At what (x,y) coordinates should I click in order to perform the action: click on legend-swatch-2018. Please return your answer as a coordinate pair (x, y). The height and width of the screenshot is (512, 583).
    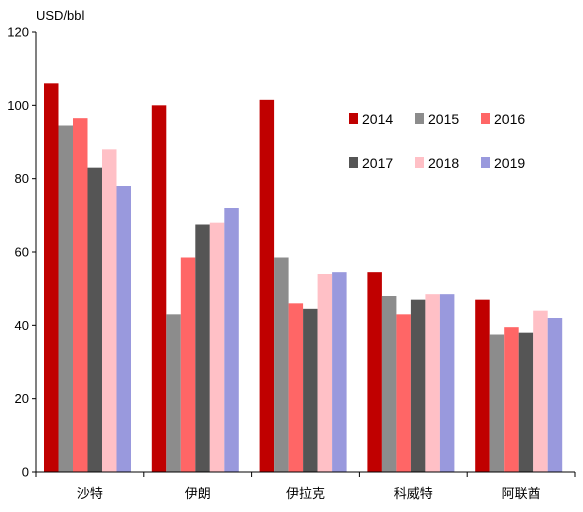
    Looking at the image, I should click on (419, 162).